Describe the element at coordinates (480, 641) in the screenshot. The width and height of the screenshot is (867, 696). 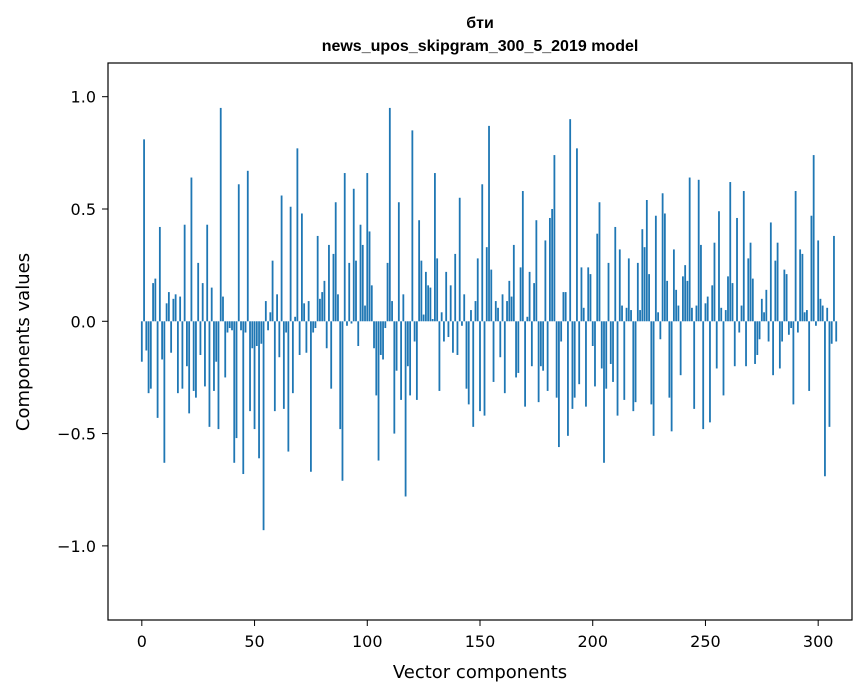
I see `x-tick-label-150: 150` at that location.